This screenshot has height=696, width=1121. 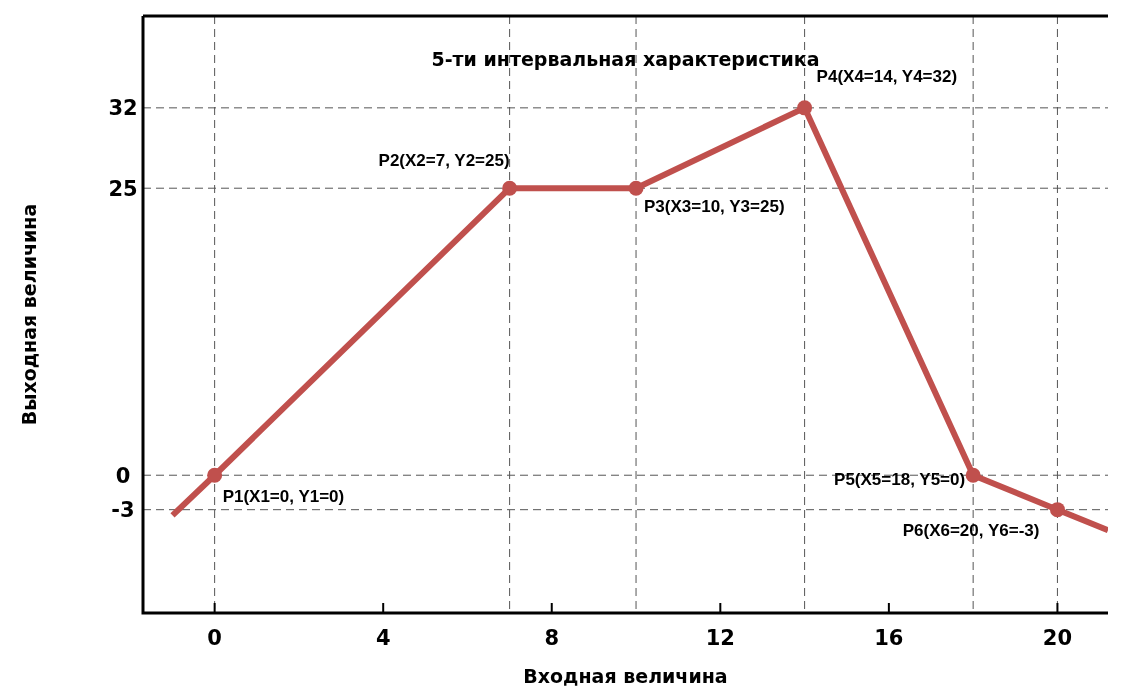 What do you see at coordinates (29, 314) in the screenshot?
I see `y-axis-title: Выходная величина` at bounding box center [29, 314].